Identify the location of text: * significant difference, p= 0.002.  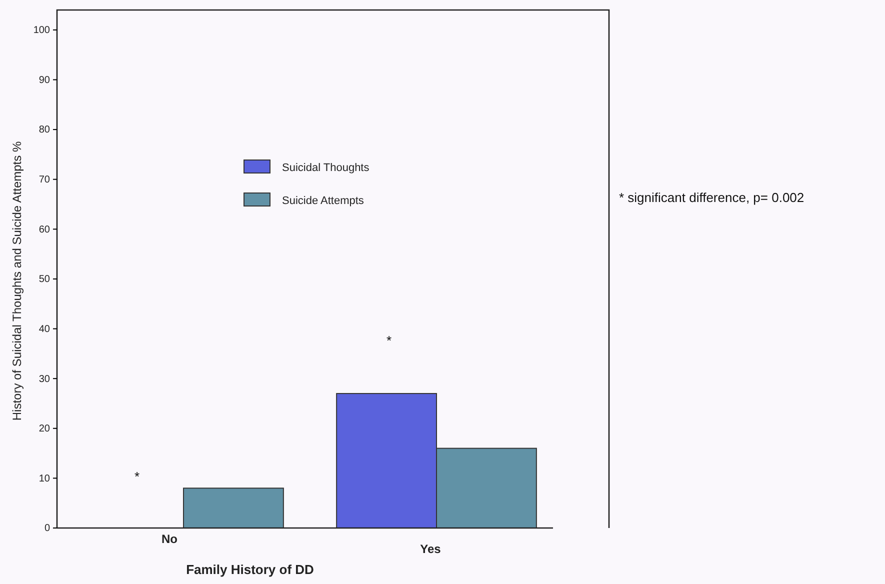
(711, 197).